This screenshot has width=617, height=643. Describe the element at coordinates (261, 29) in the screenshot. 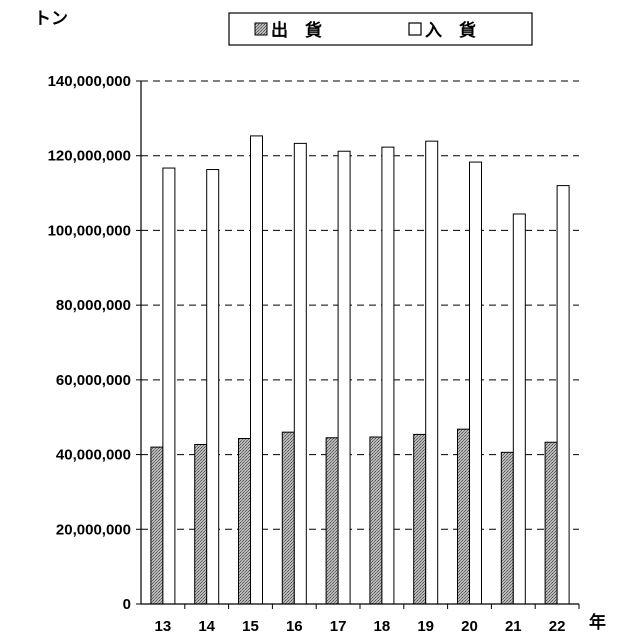

I see `legend-swatch-outbound` at that location.